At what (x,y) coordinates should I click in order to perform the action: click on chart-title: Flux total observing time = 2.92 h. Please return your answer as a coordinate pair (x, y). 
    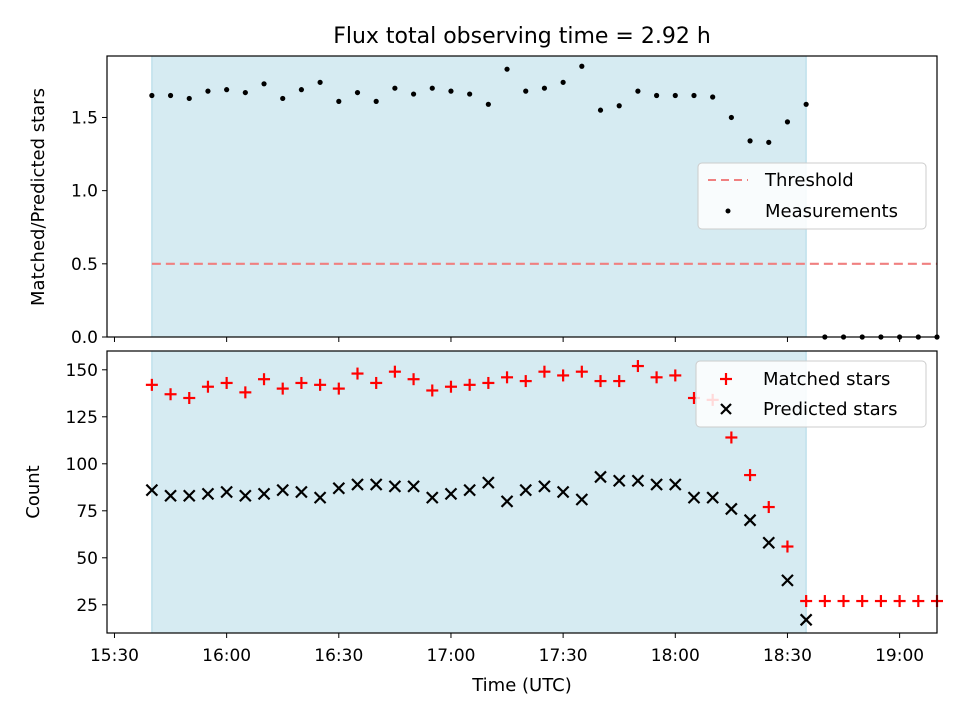
    Looking at the image, I should click on (522, 36).